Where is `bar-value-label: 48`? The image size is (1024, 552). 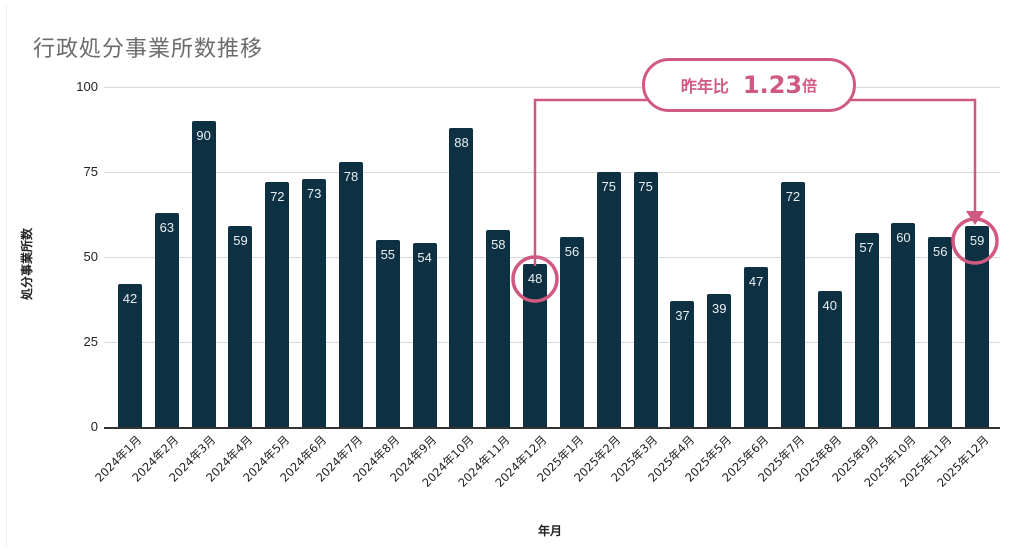
bar-value-label: 48 is located at coordinates (535, 278).